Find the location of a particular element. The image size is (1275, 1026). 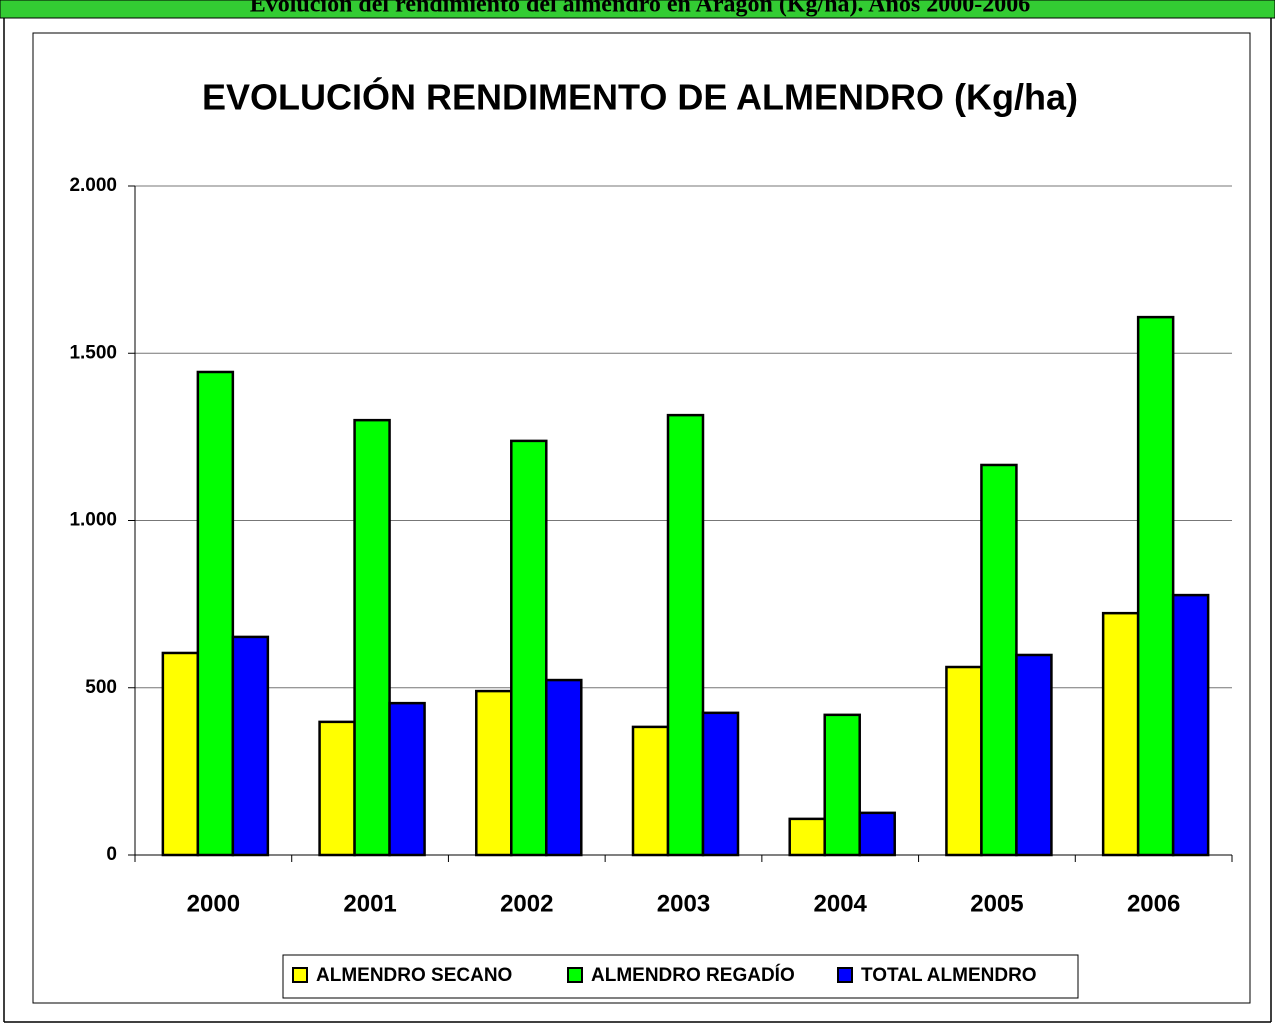

x-tick-label: 2006 is located at coordinates (1153, 903).